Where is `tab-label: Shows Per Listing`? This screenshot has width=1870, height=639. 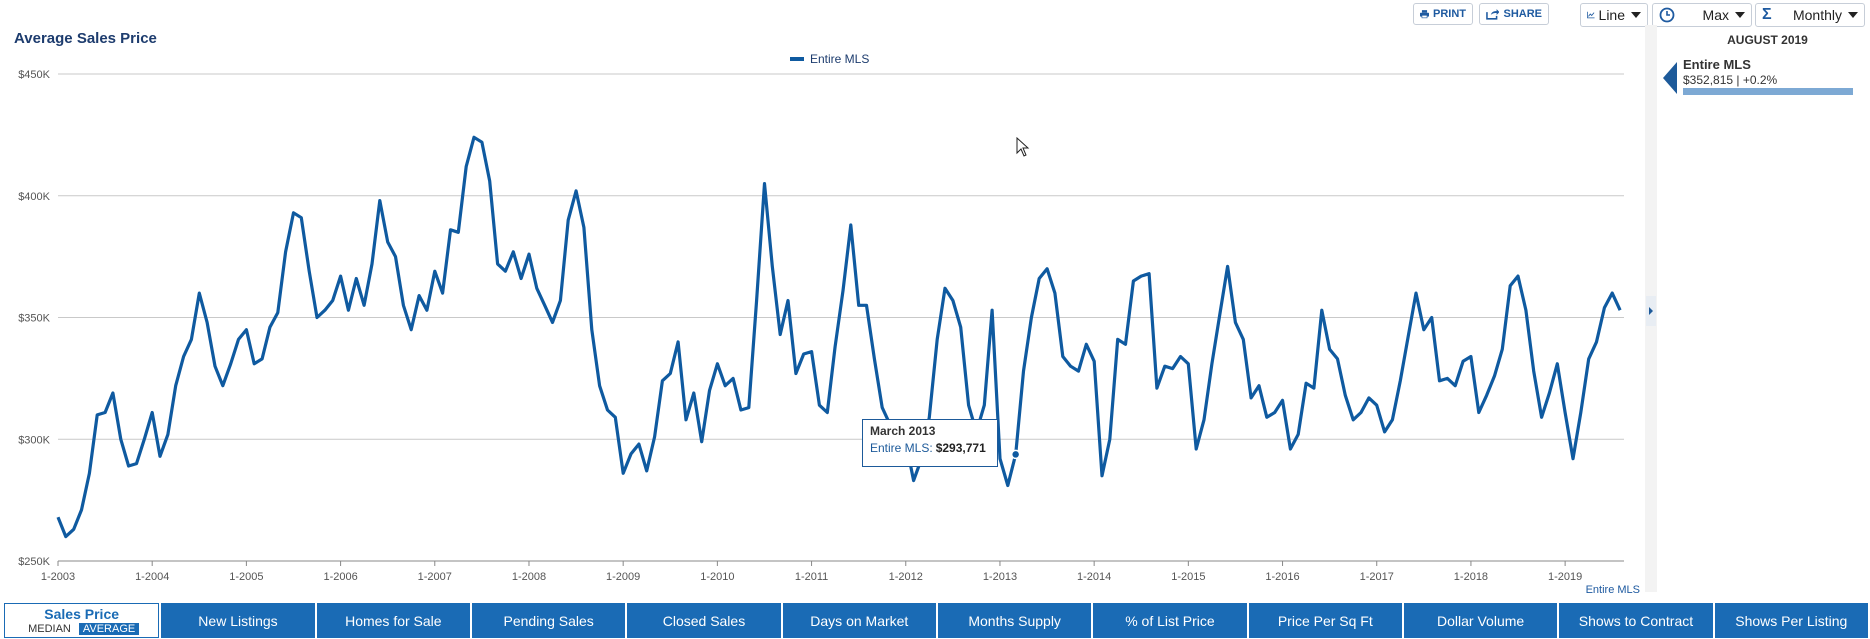
tab-label: Shows Per Listing is located at coordinates (1791, 620).